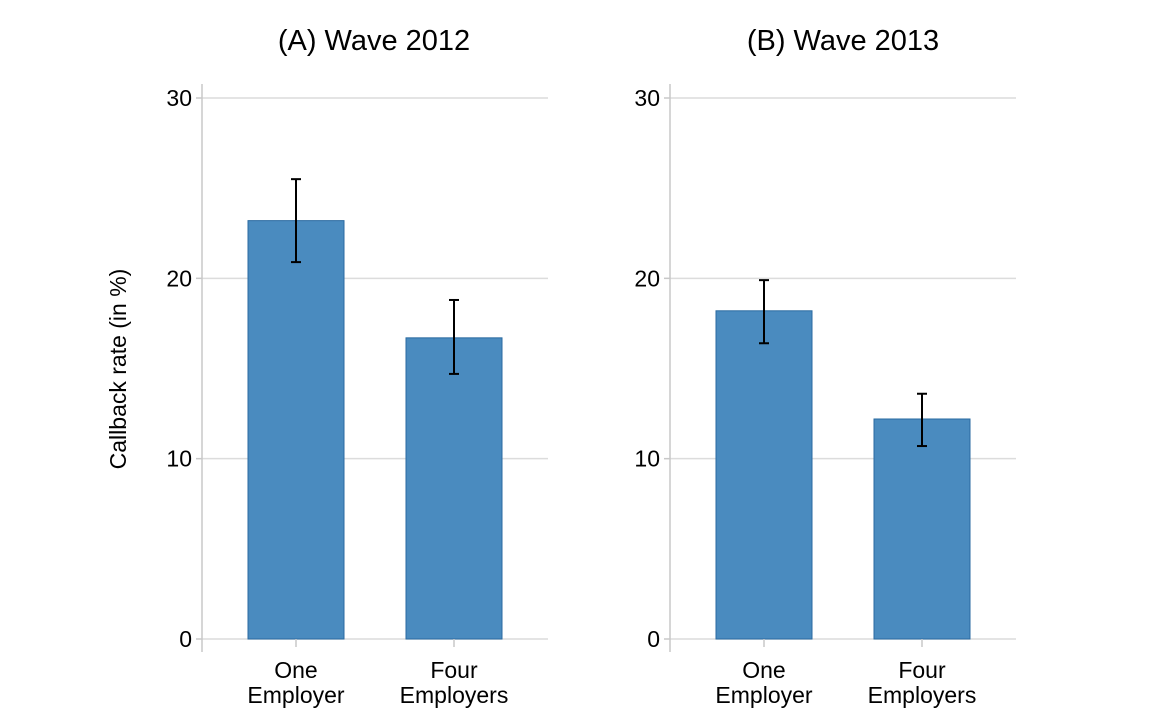 This screenshot has width=1156, height=724. Describe the element at coordinates (118, 369) in the screenshot. I see `y-axis-label: Callback rate (in %)` at that location.